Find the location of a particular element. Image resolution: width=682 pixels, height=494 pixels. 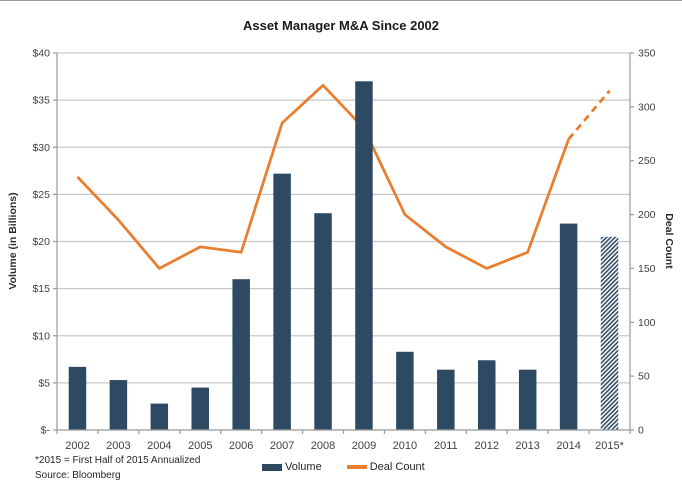

y-left-tick-label: $- is located at coordinates (46, 431).